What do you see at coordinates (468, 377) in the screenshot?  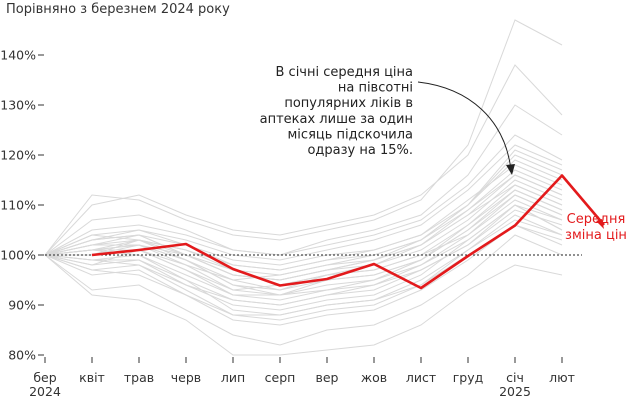 I see `x-tick-label: груд` at bounding box center [468, 377].